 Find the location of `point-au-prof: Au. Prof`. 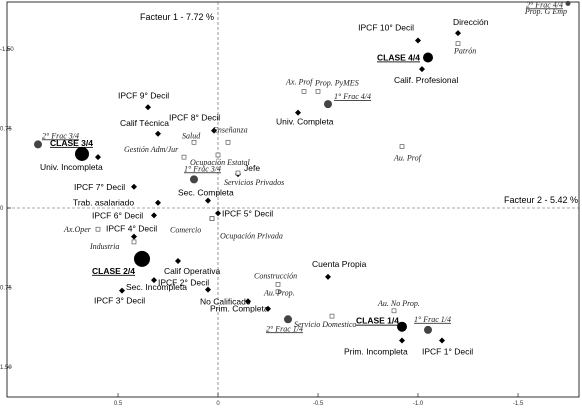

point-au-prof: Au. Prof is located at coordinates (408, 153).